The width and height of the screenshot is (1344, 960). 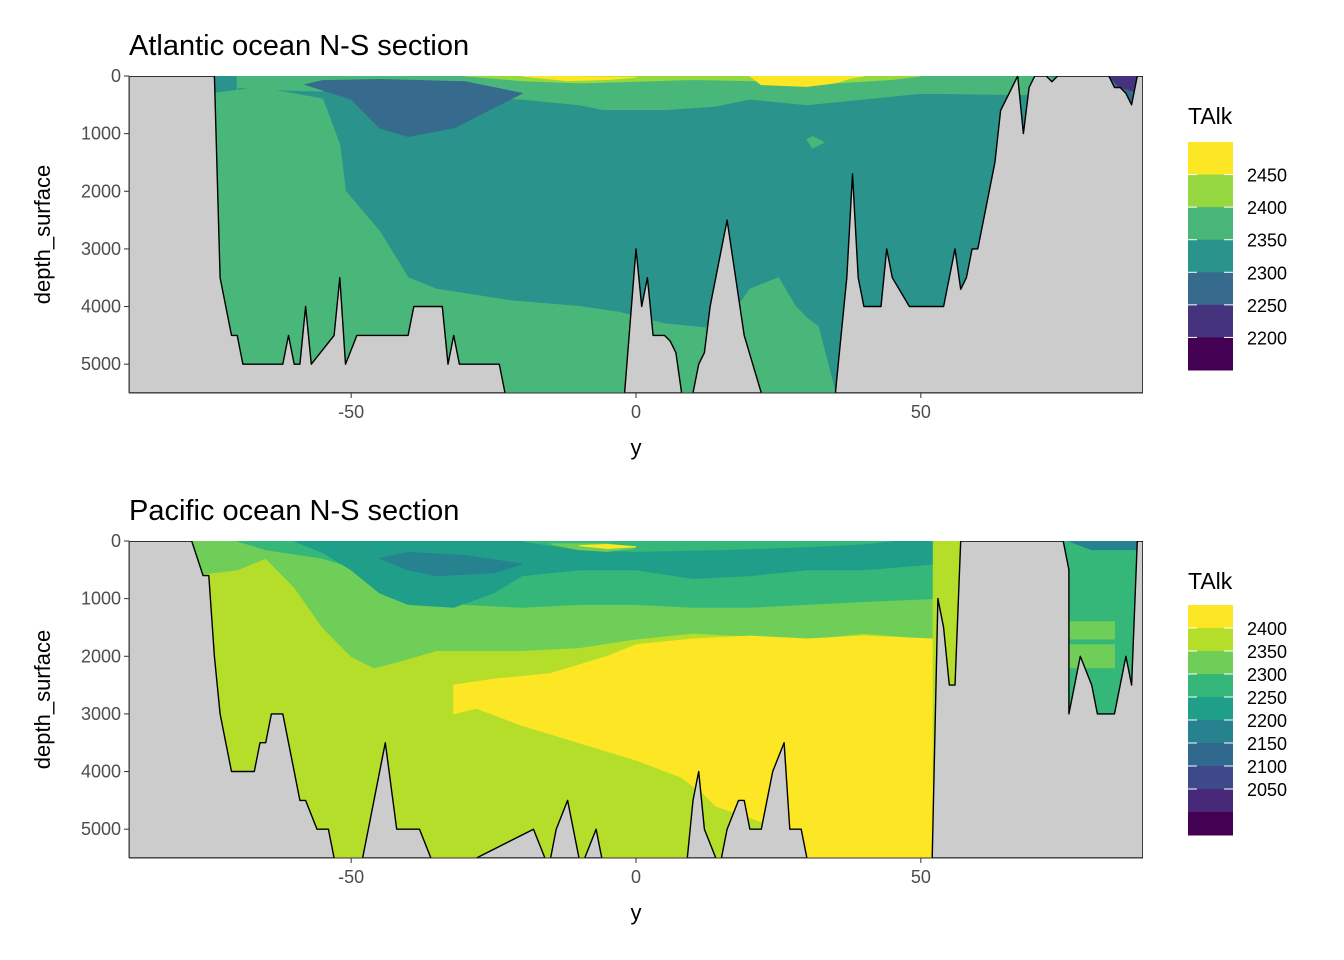 I want to click on chart-title: Atlantic ocean N-S section, so click(x=299, y=46).